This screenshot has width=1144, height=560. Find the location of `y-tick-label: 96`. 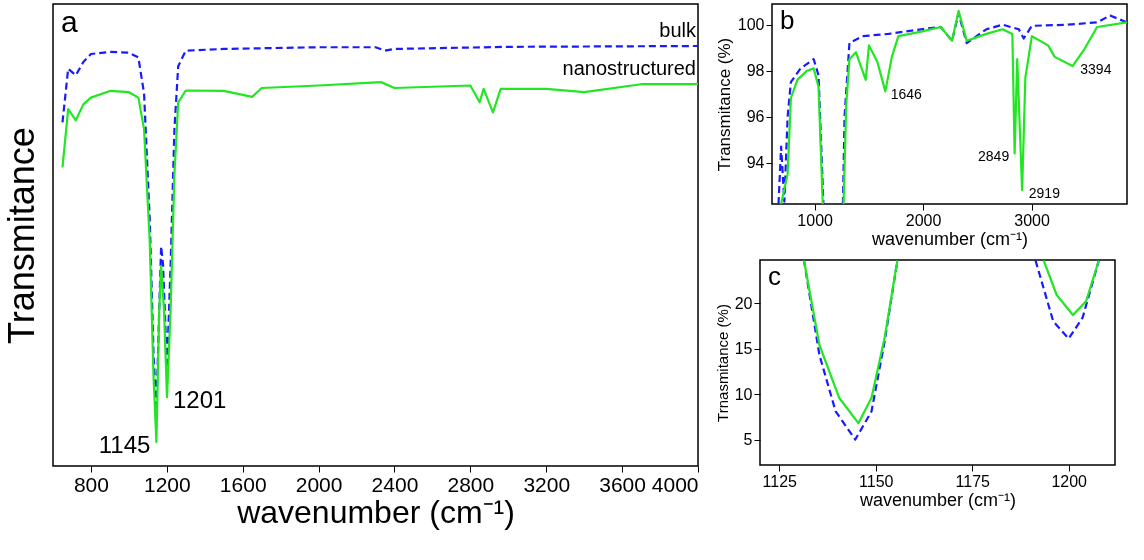

y-tick-label: 96 is located at coordinates (755, 117).